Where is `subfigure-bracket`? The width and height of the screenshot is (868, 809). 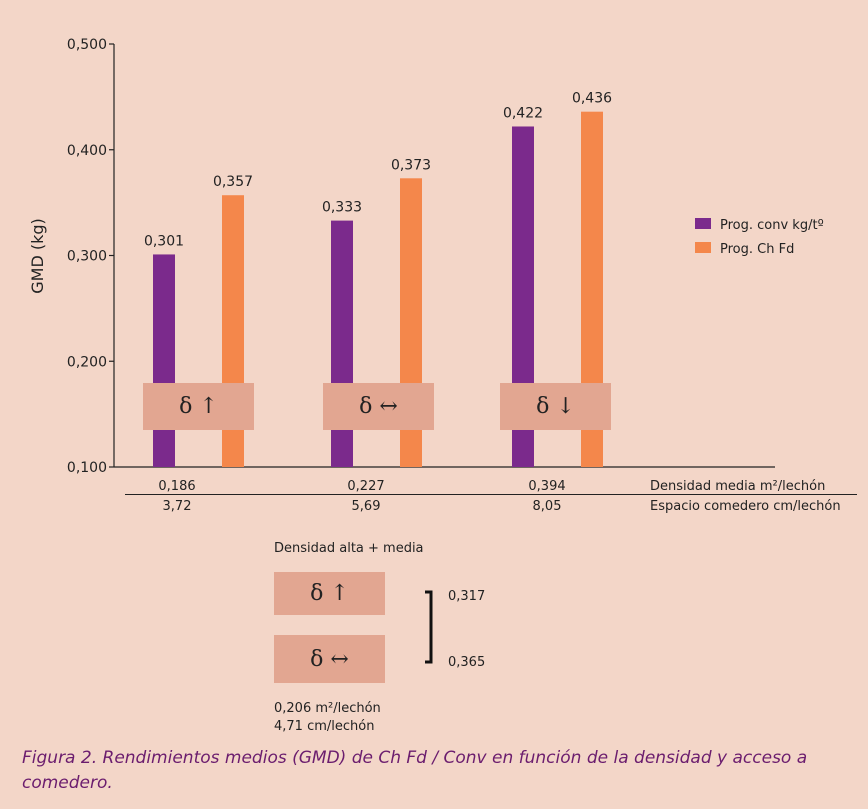
subfigure-bracket is located at coordinates (429, 627).